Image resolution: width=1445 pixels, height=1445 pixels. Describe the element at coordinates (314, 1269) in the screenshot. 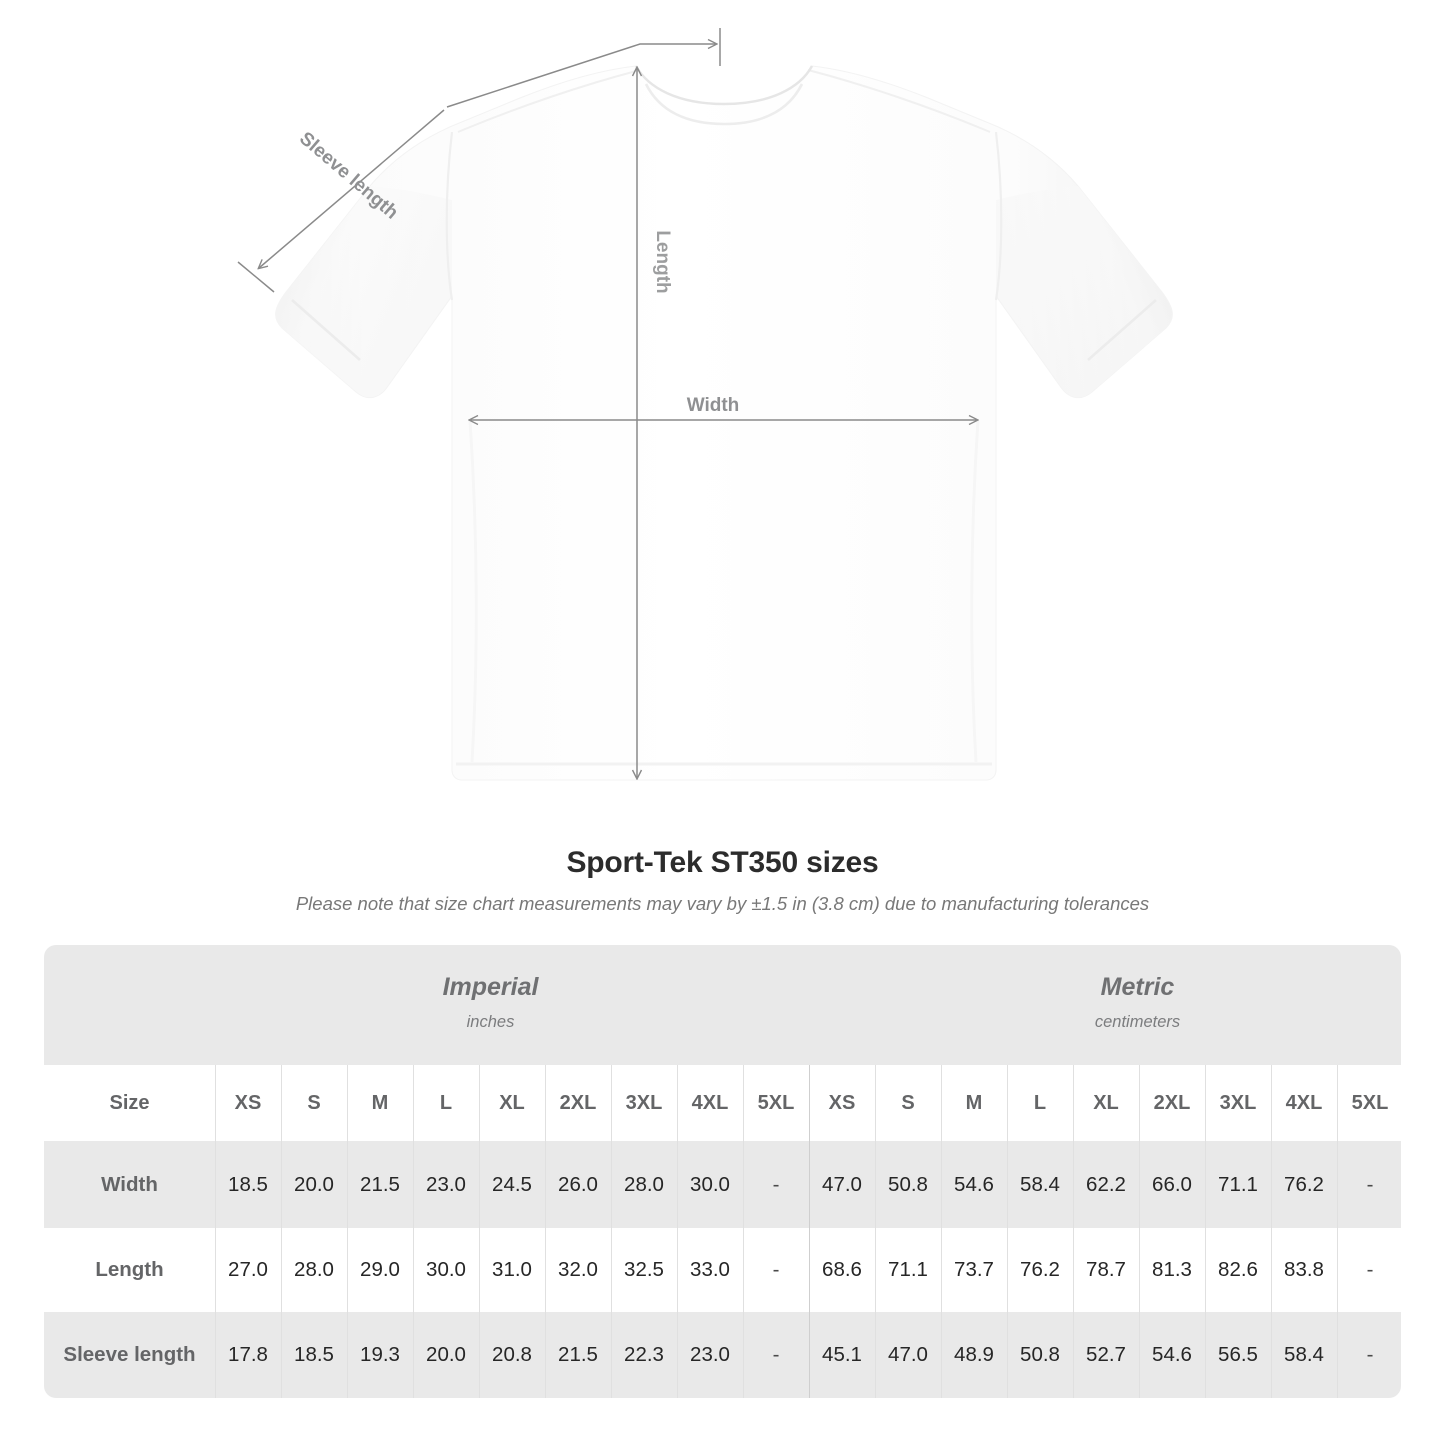

I see `cell-length-imperial-s: 28.0` at that location.